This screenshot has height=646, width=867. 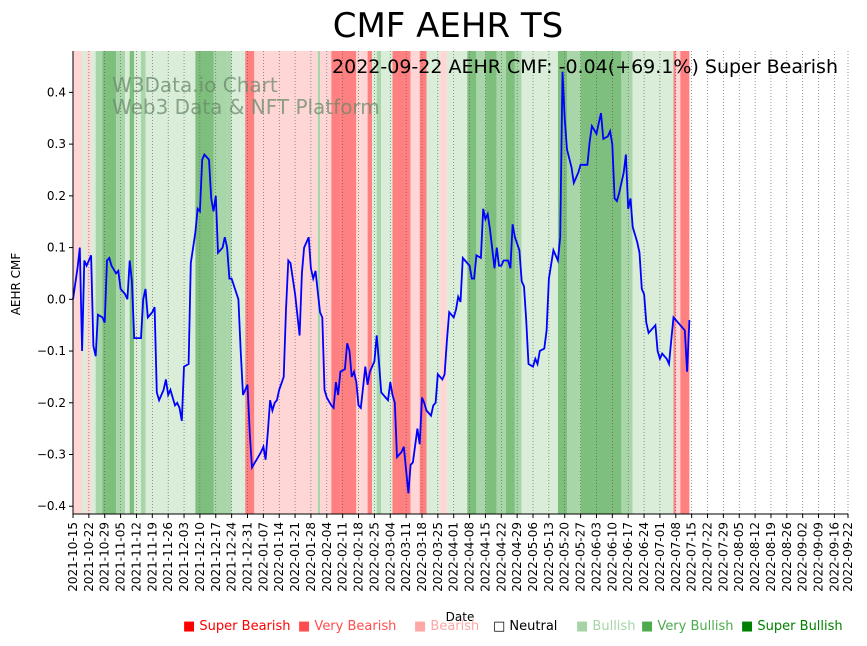 I want to click on x-tick-label: 2022-03-25, so click(x=438, y=557).